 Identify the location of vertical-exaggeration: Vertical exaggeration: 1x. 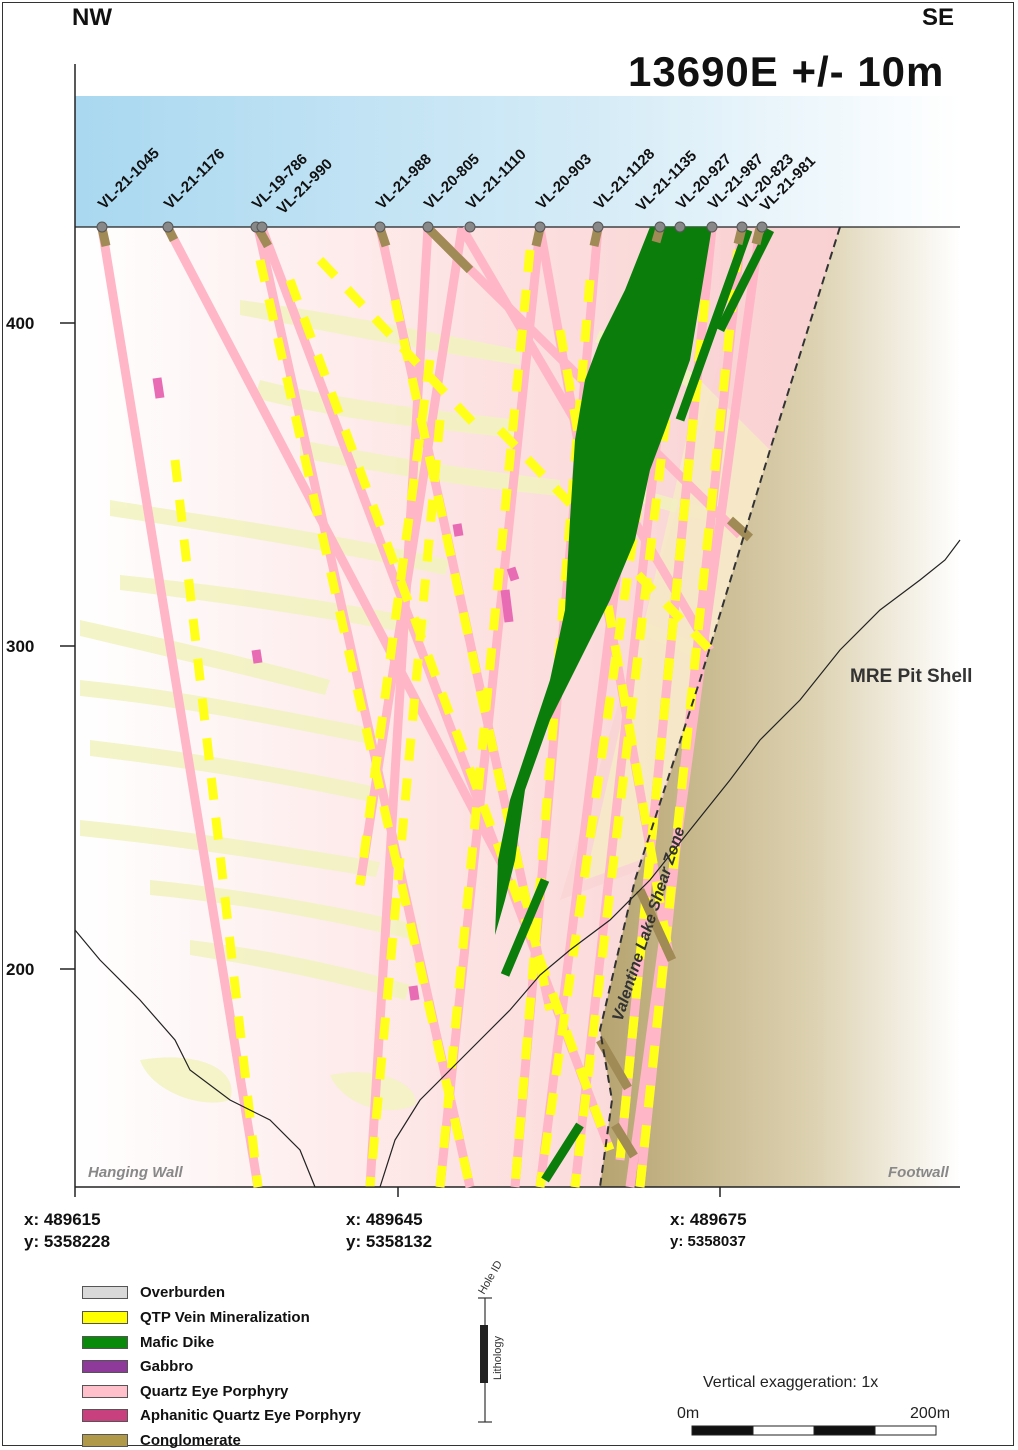
(791, 1382).